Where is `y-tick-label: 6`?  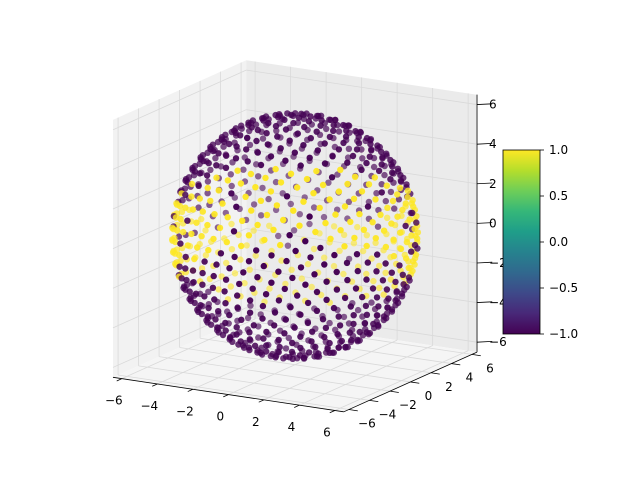
y-tick-label: 6 is located at coordinates (490, 368).